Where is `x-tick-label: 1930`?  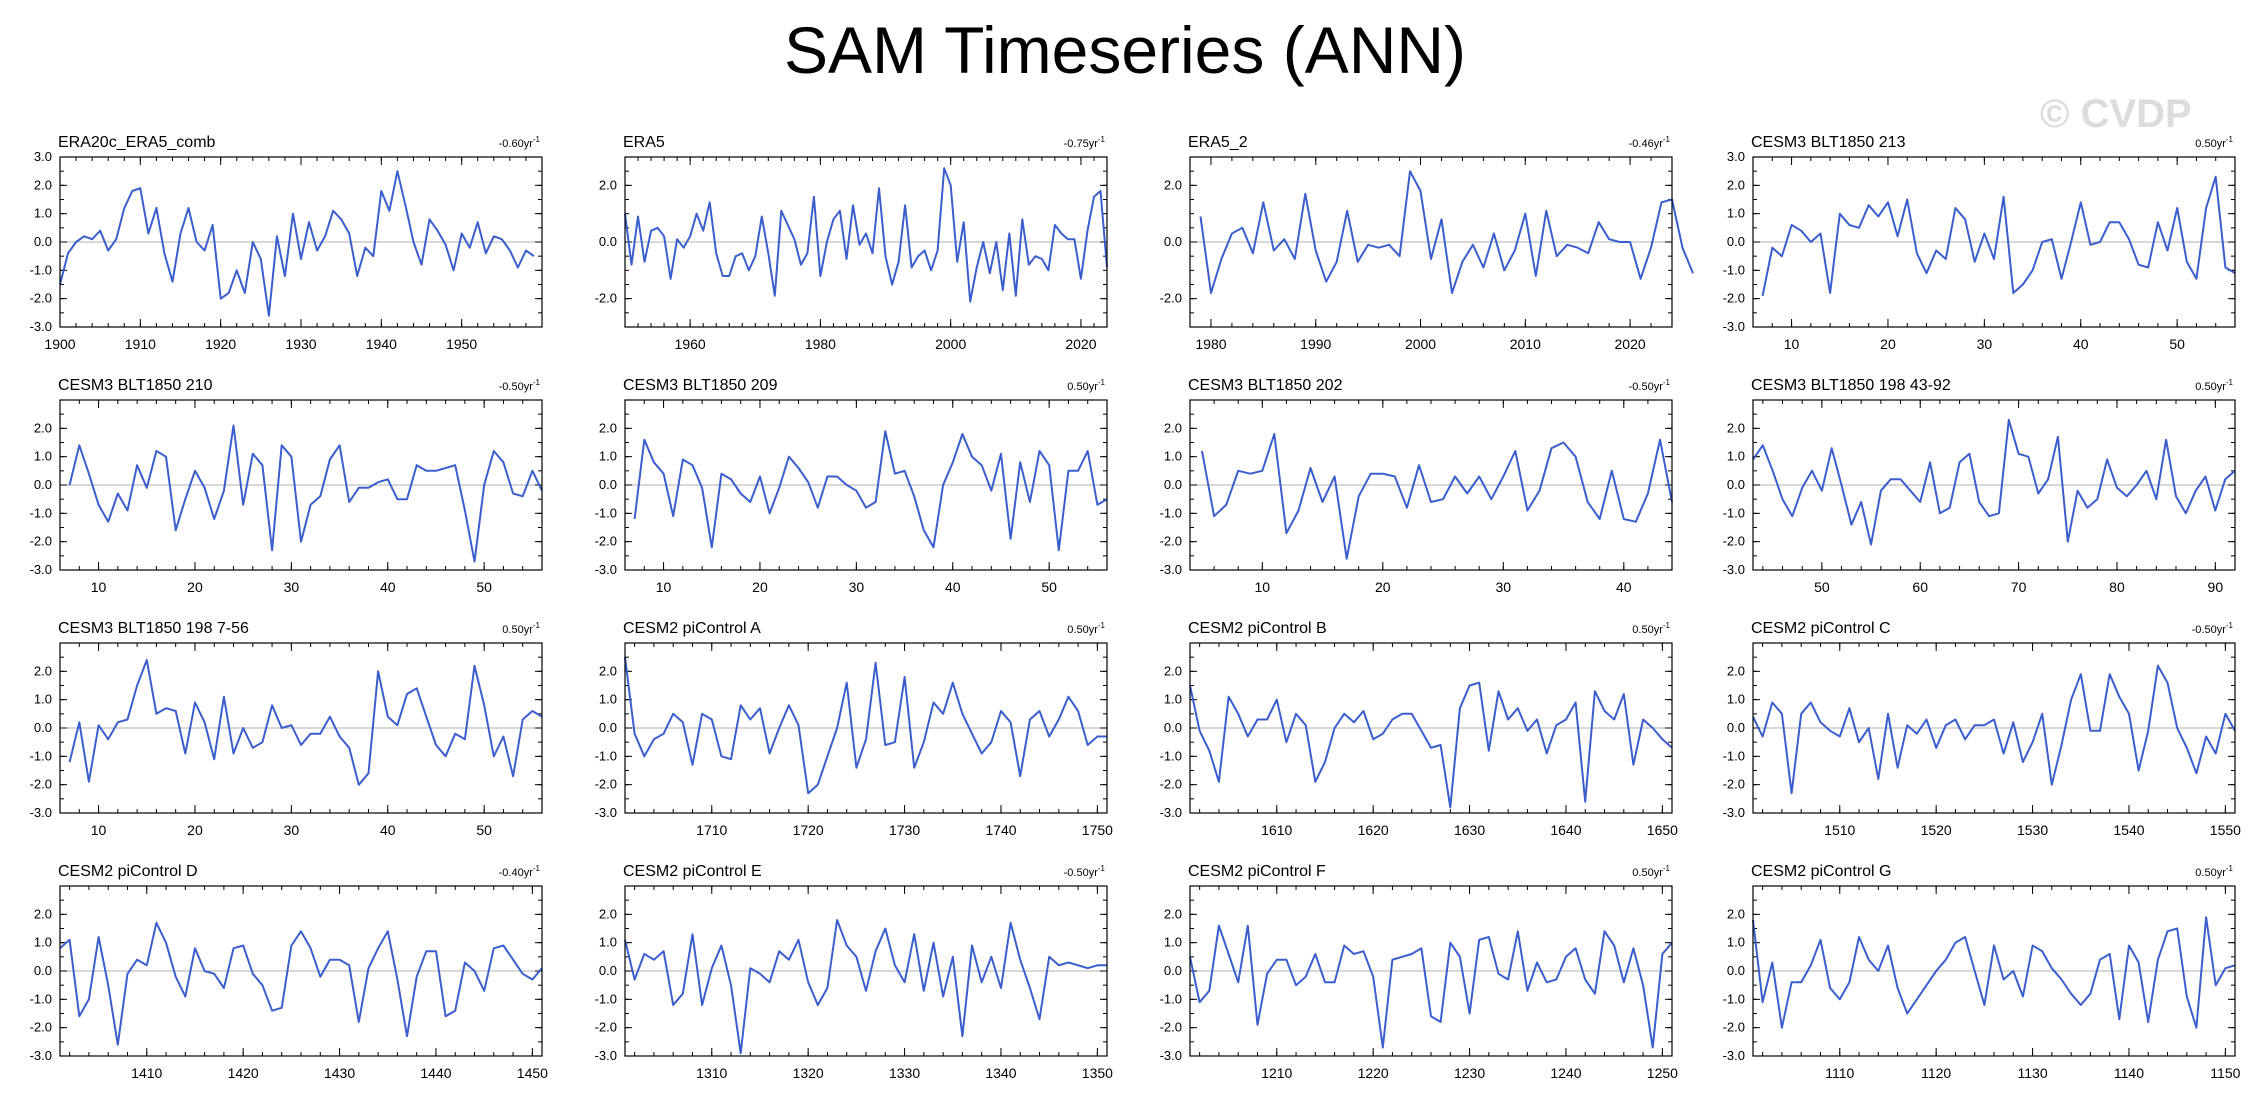 x-tick-label: 1930 is located at coordinates (300, 344).